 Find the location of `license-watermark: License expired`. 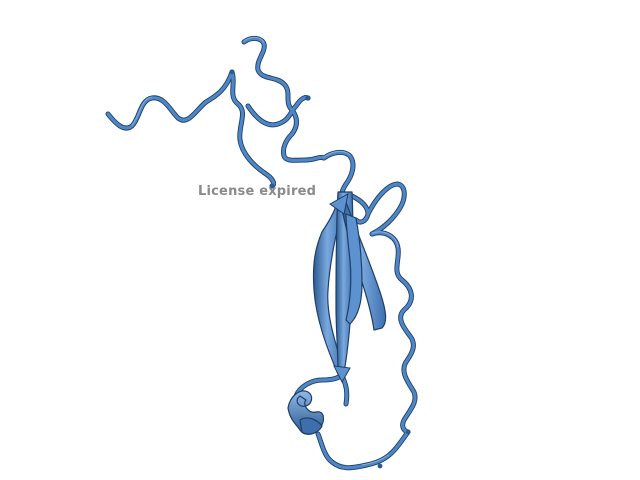

license-watermark: License expired is located at coordinates (257, 191).